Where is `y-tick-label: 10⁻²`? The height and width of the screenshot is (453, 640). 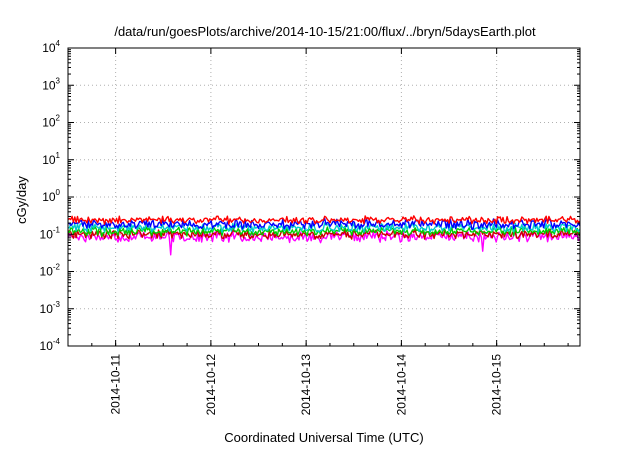 y-tick-label: 10⁻² is located at coordinates (50, 271).